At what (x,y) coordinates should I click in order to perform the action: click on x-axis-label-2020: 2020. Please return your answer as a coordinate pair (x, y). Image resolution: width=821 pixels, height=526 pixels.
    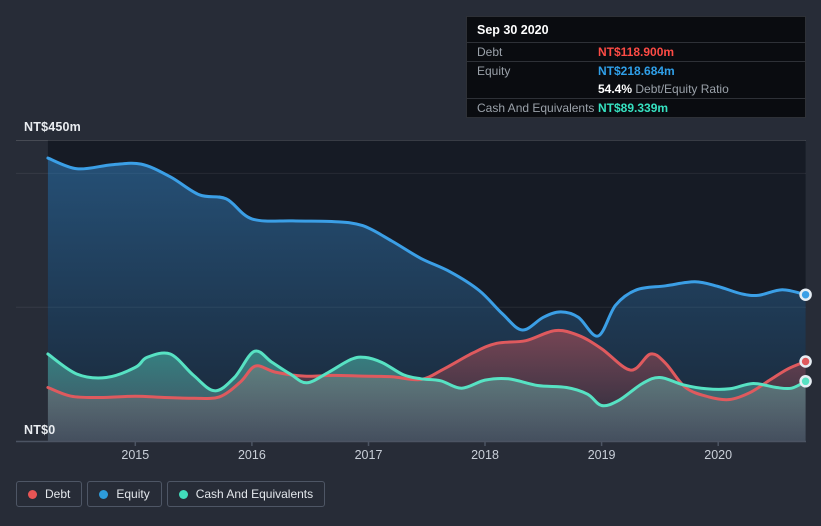
    Looking at the image, I should click on (718, 455).